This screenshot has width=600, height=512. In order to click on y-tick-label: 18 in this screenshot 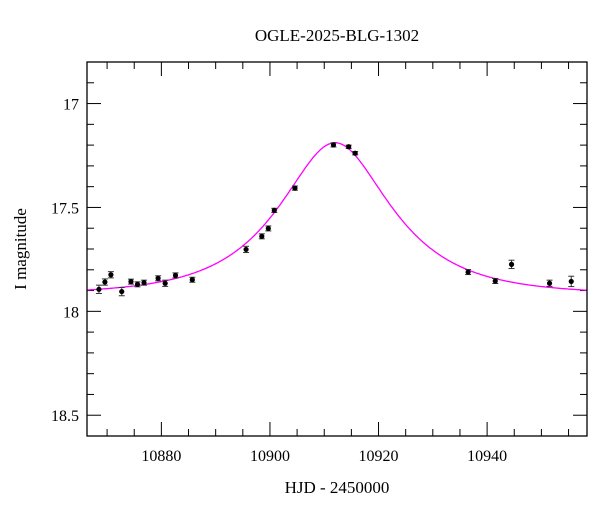, I will do `click(71, 312)`.